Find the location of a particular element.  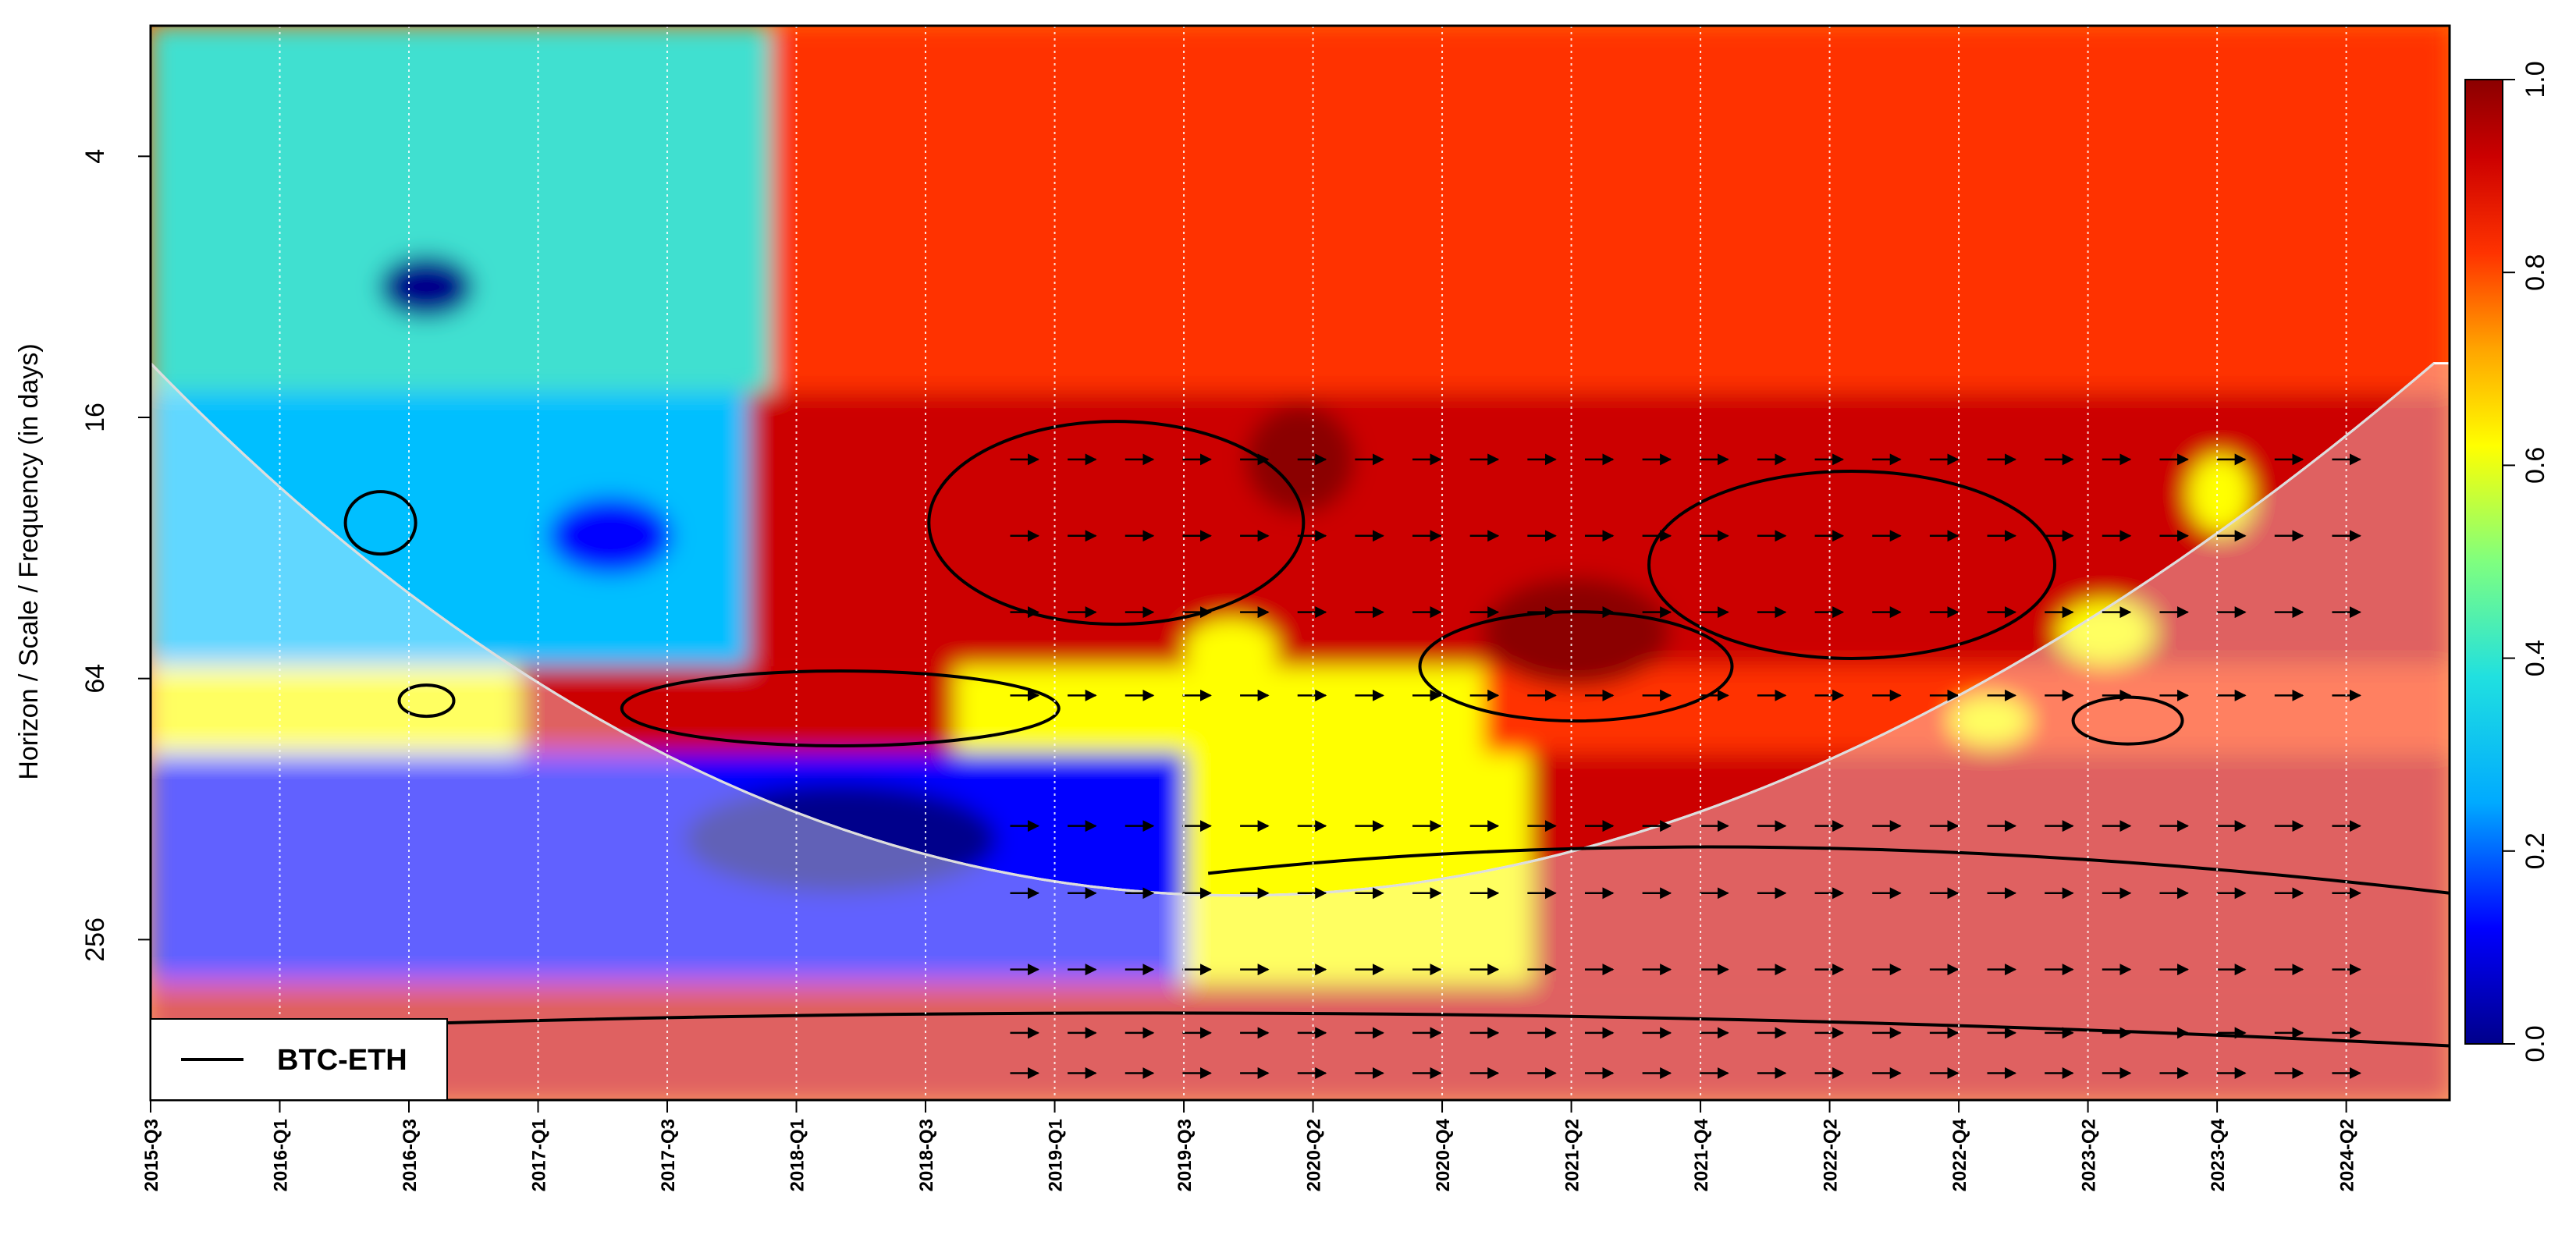

x-tick-label: 2016-Q1 is located at coordinates (281, 1155).